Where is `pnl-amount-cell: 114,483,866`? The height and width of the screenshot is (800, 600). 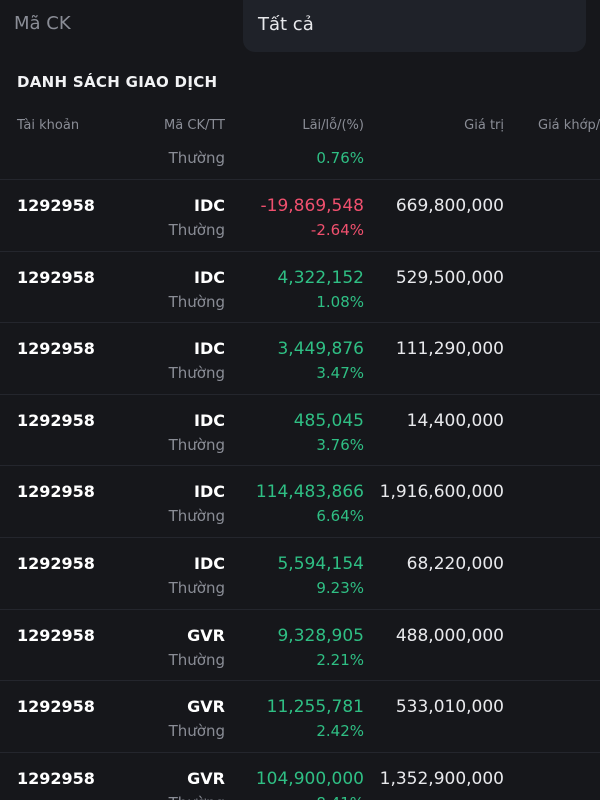 pnl-amount-cell: 114,483,866 is located at coordinates (309, 492).